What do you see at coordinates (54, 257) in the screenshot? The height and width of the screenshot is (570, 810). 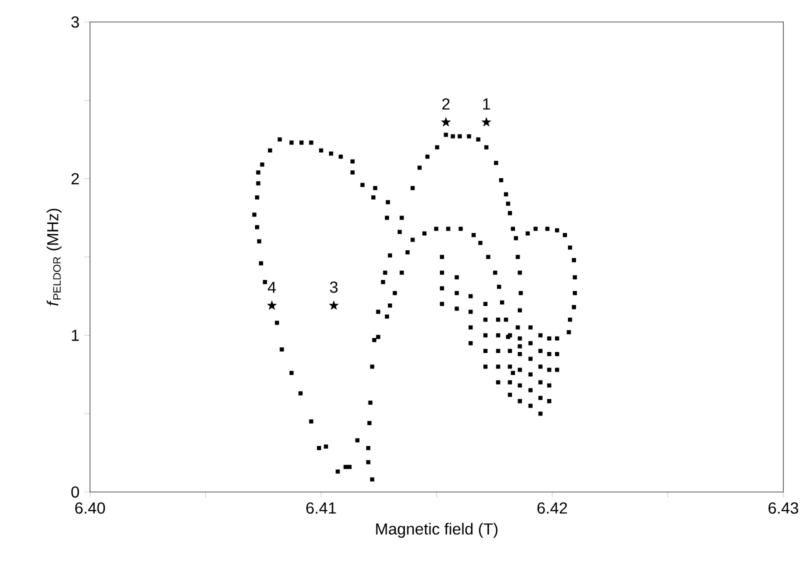 I see `y-axis-title: f$_{PELDOR}$ (MHz)` at bounding box center [54, 257].